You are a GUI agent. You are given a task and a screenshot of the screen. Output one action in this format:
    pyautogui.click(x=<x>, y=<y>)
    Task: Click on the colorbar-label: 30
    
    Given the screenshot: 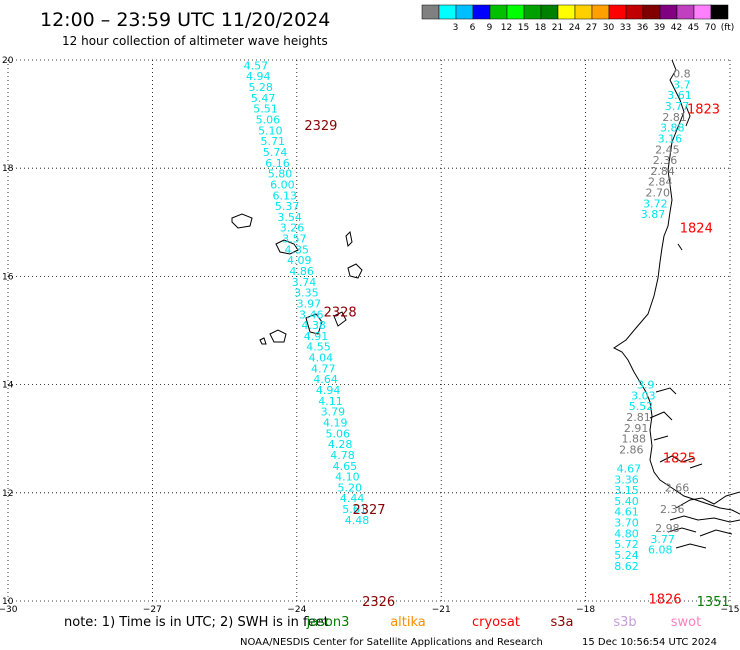 What is the action you would take?
    pyautogui.click(x=609, y=28)
    